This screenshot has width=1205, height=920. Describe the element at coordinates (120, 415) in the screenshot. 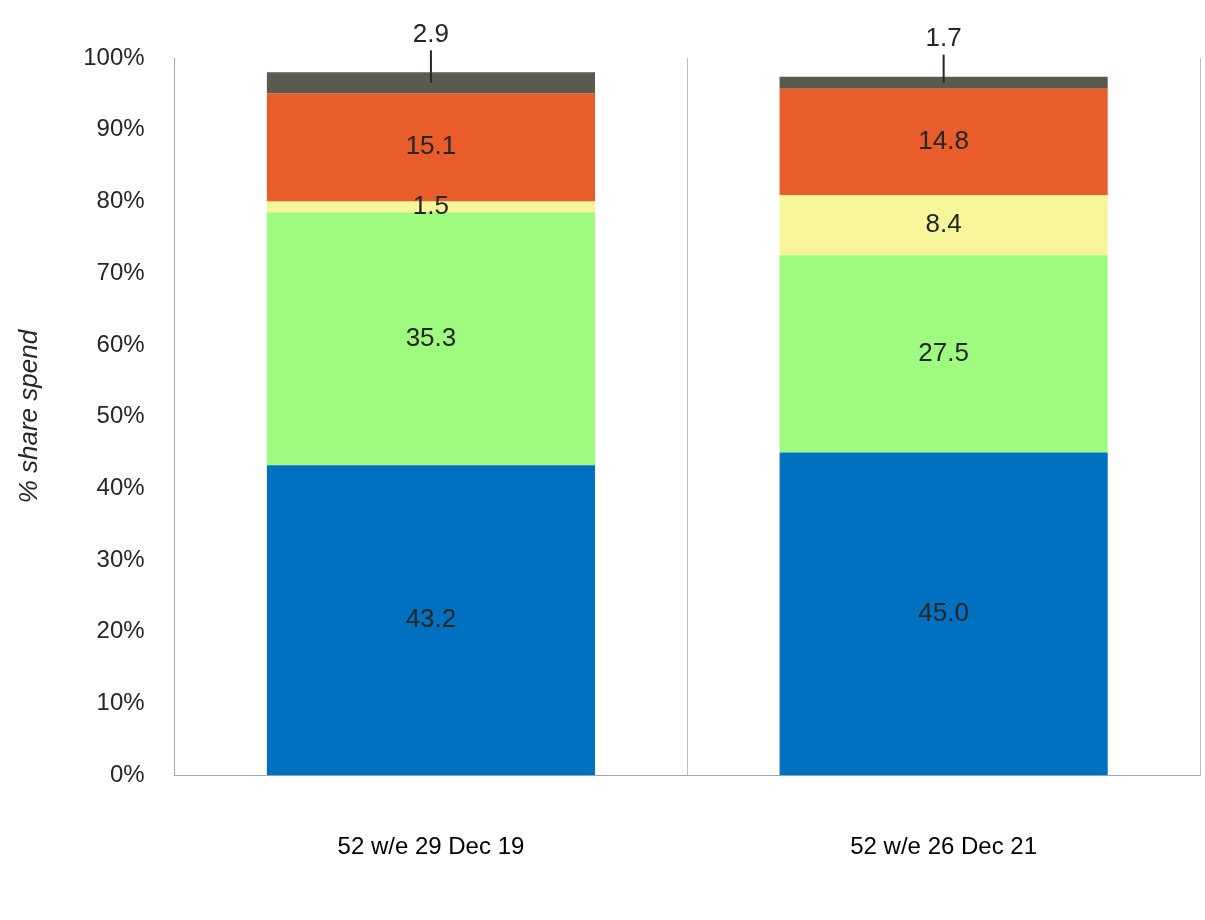

I see `y-tick-label: 50%` at that location.